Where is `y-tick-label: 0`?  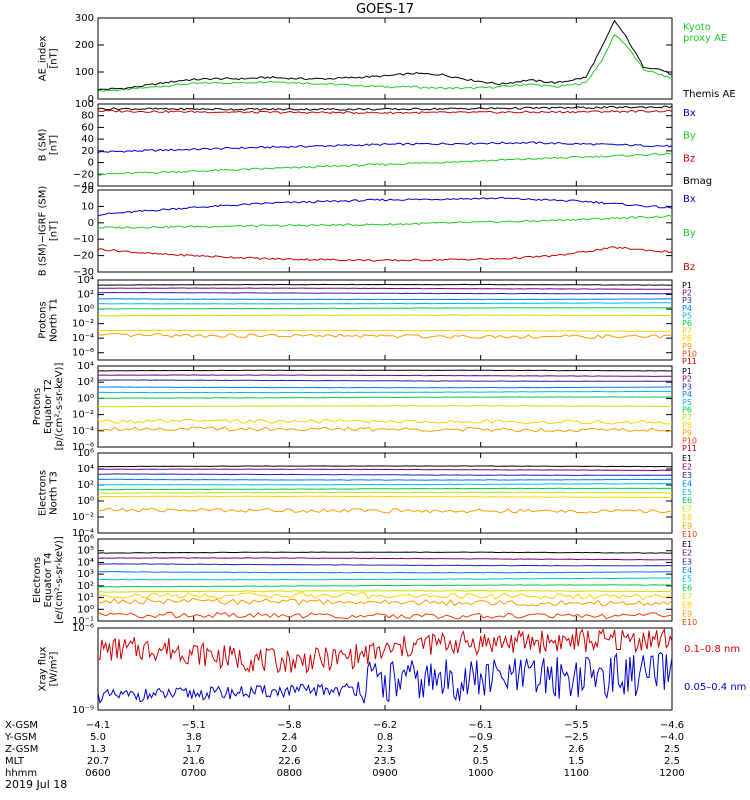 y-tick-label: 0 is located at coordinates (91, 163).